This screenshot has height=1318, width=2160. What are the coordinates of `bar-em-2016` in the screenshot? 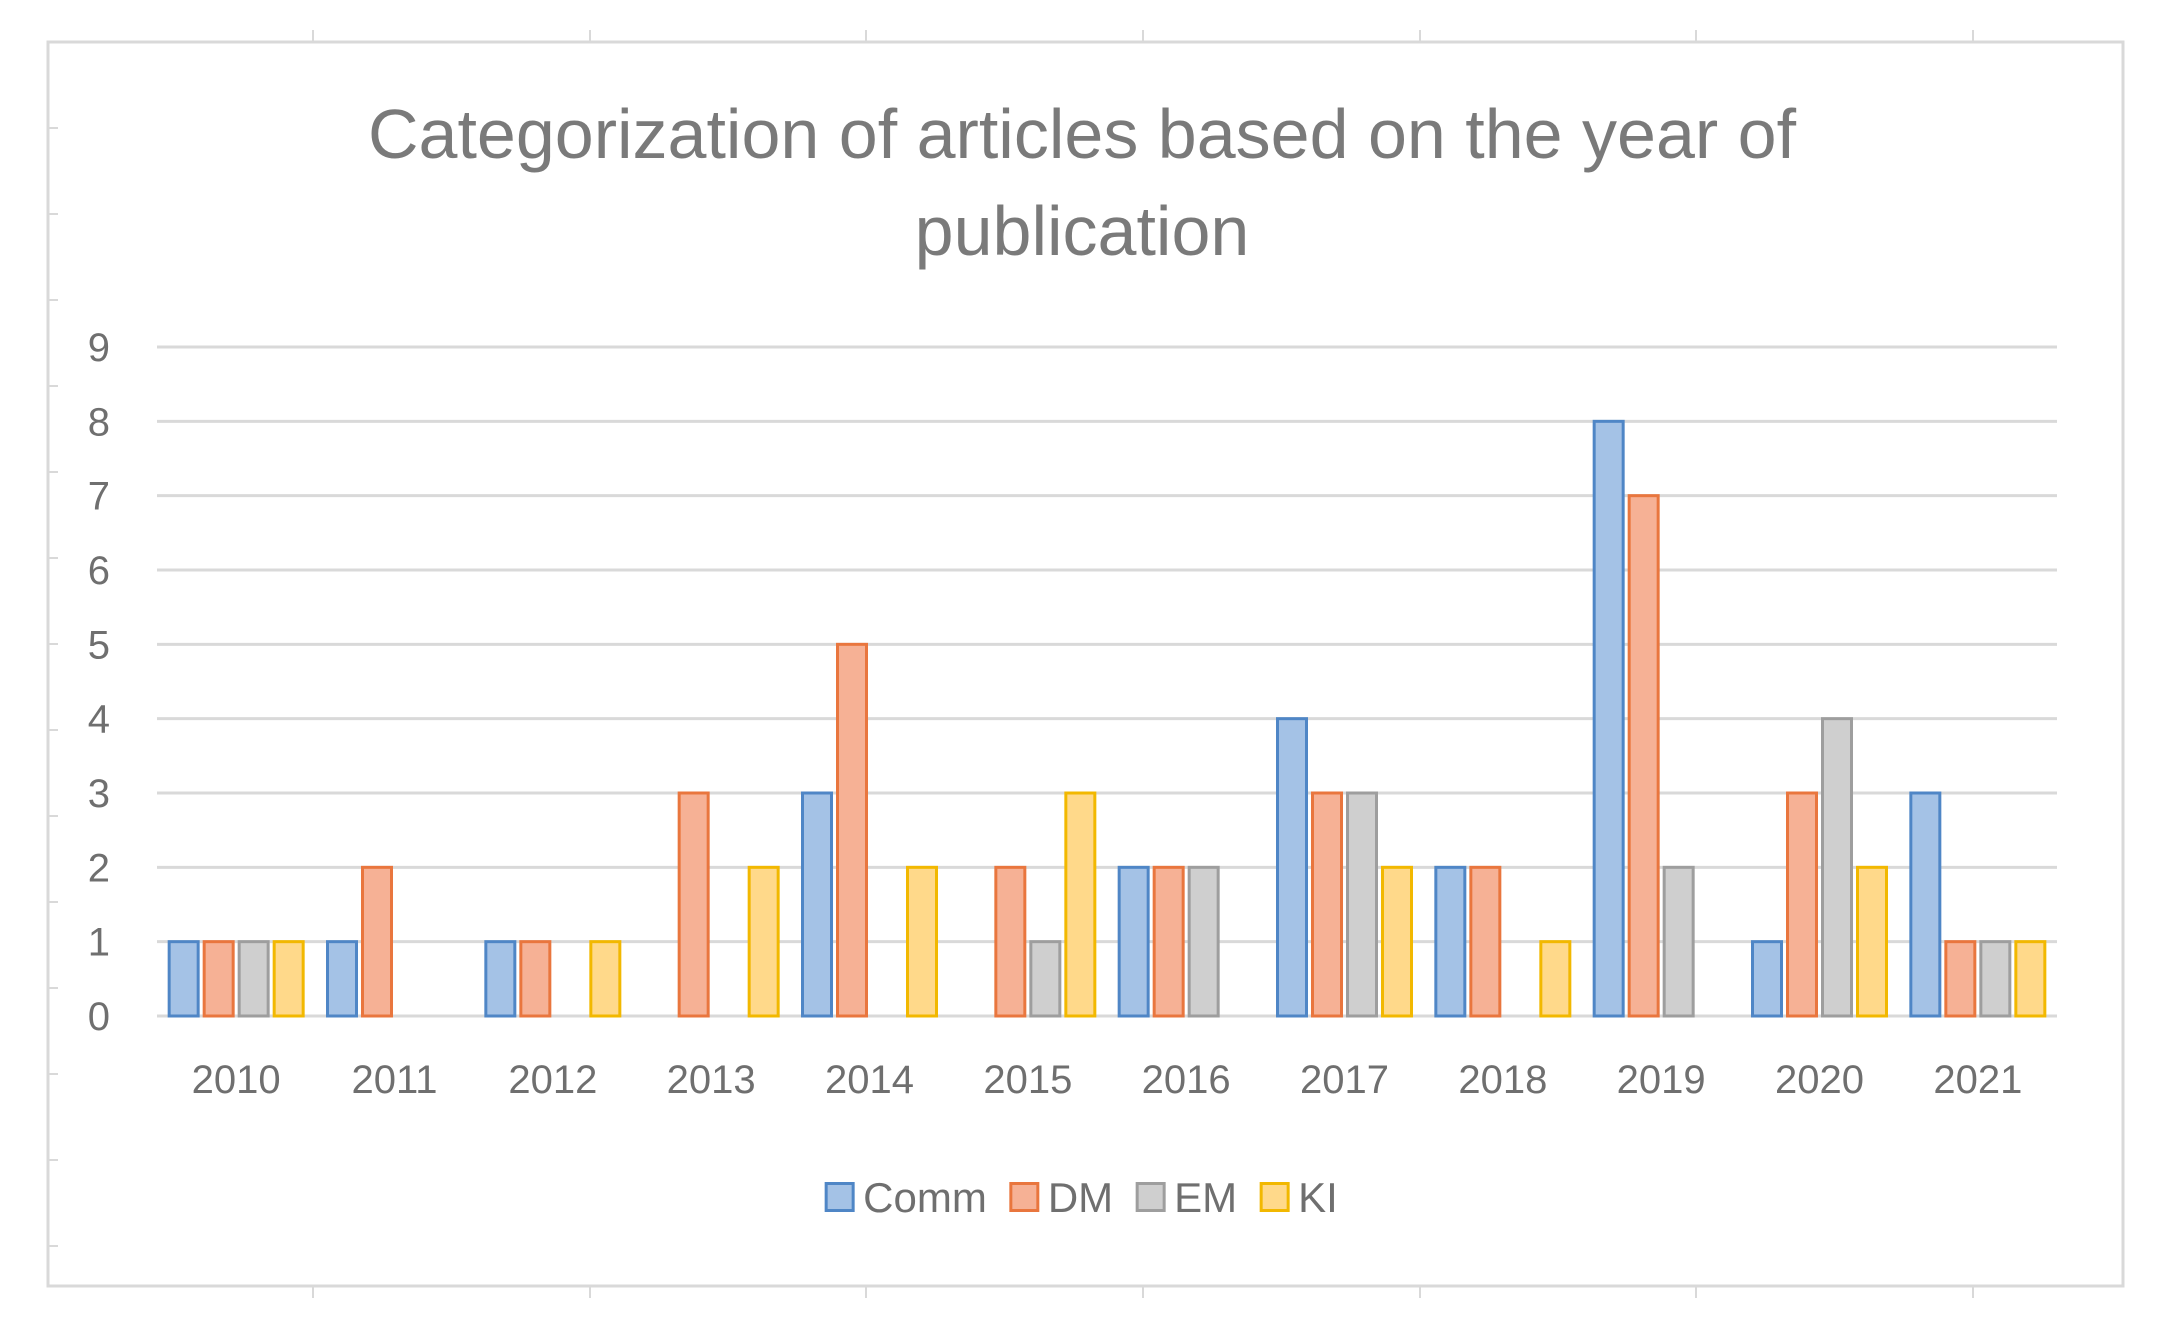 It's located at (1203, 941).